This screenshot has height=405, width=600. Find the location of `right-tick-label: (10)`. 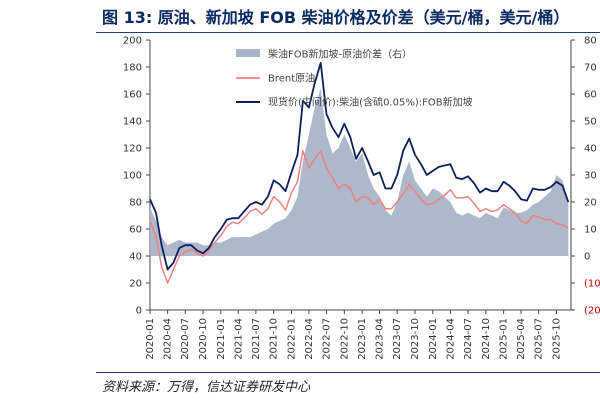

right-tick-label: (10) is located at coordinates (592, 284).